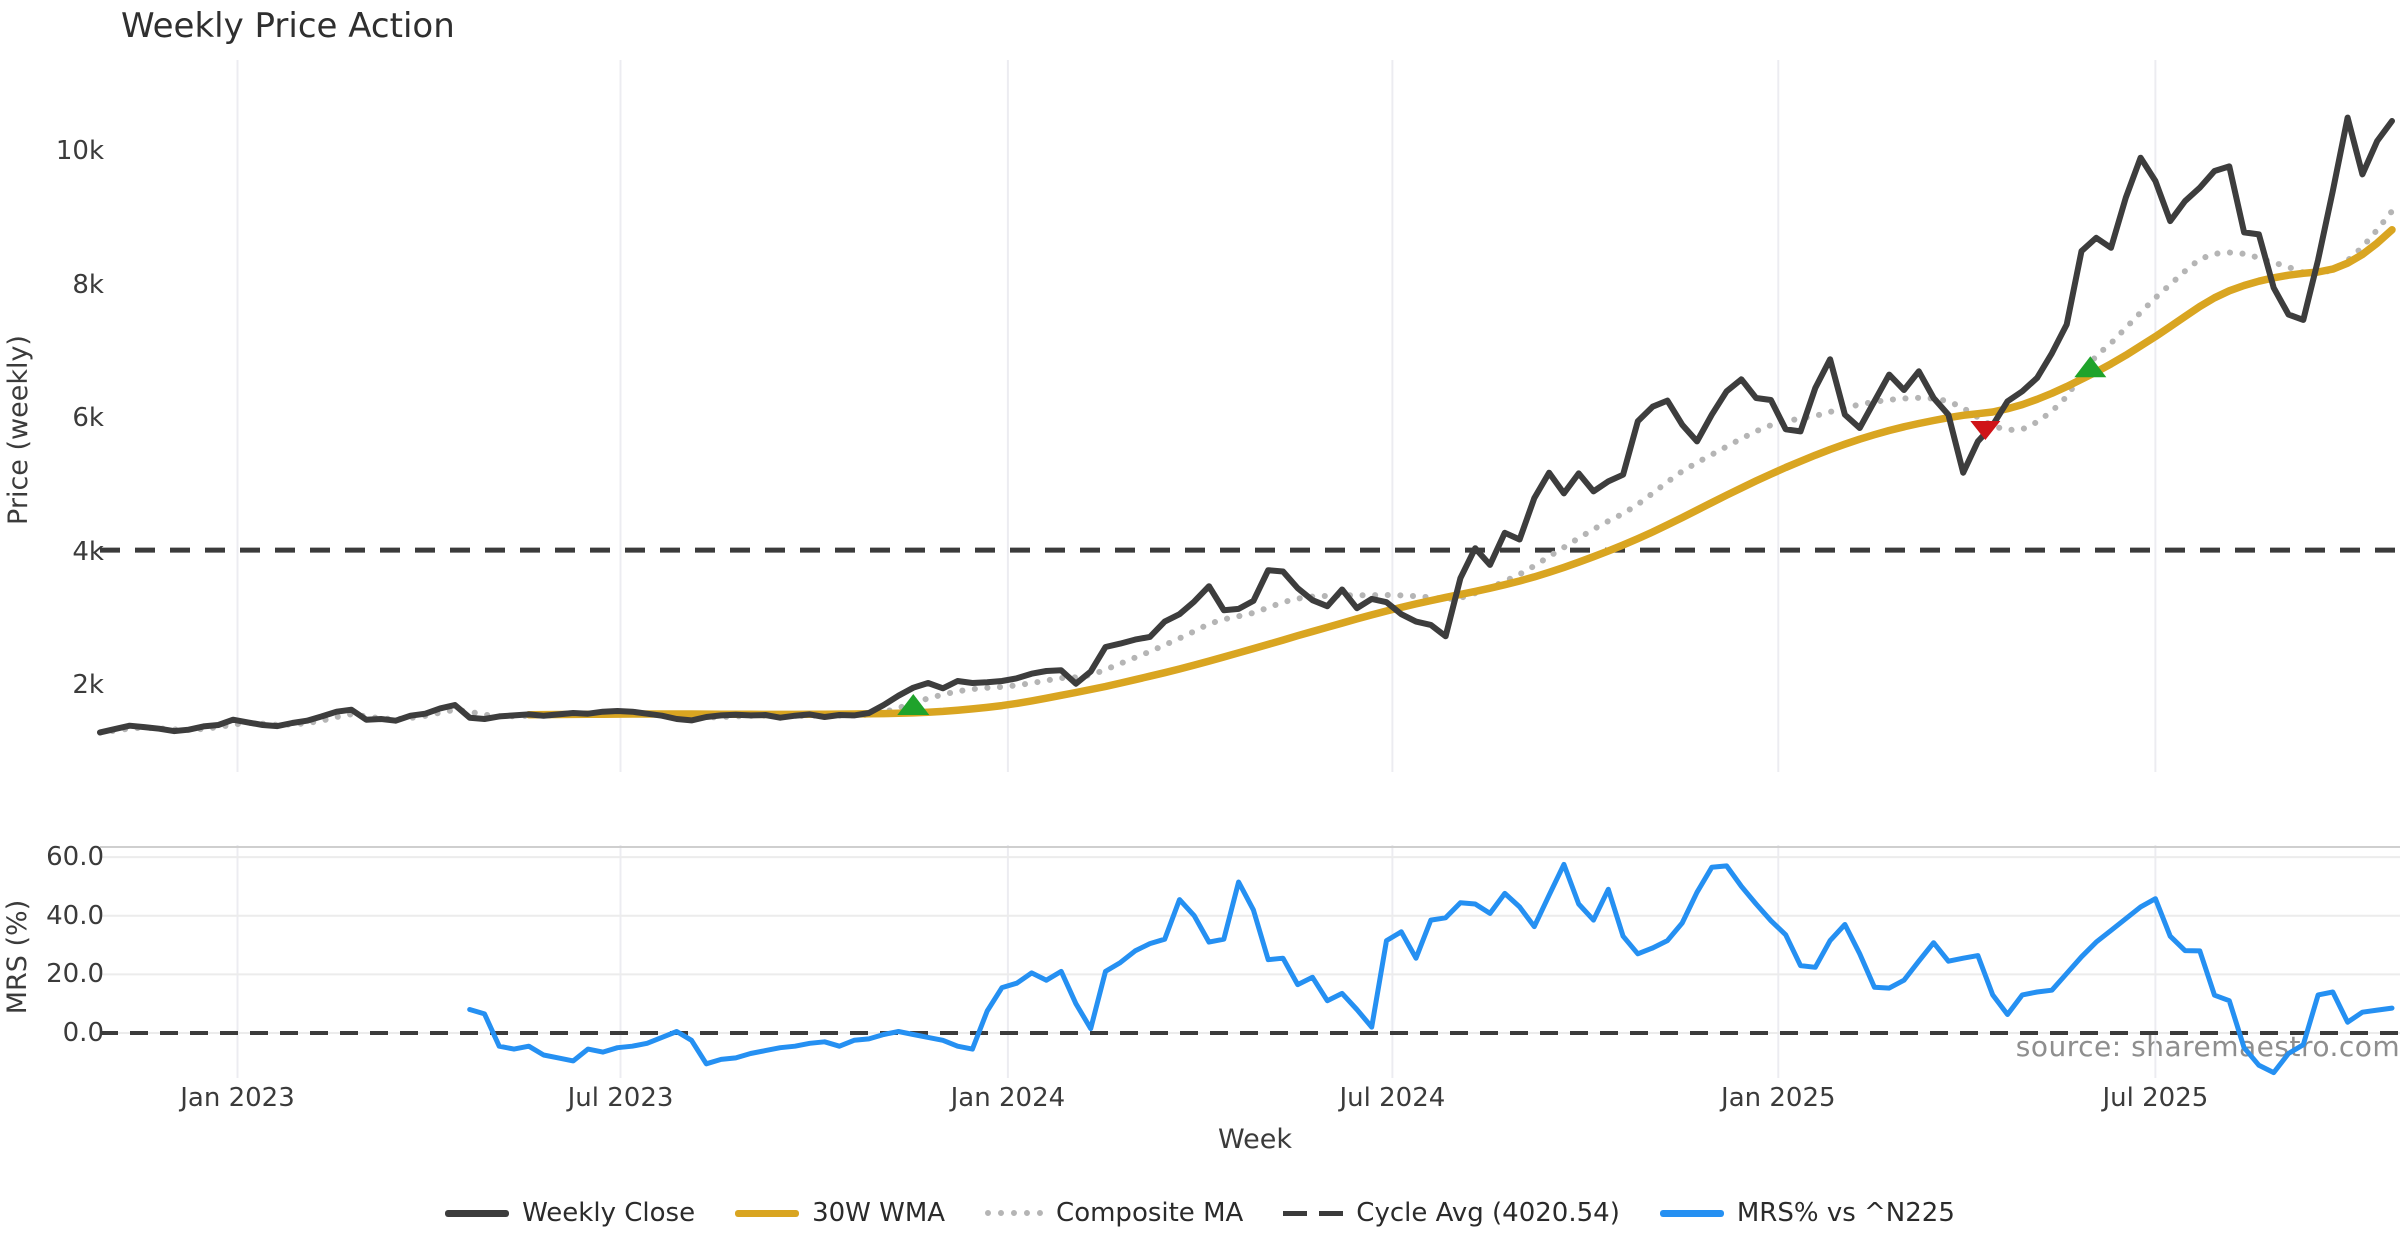 The image size is (2400, 1260). I want to click on legend-item-mrs: MRS% vs ^N225, so click(1807, 1213).